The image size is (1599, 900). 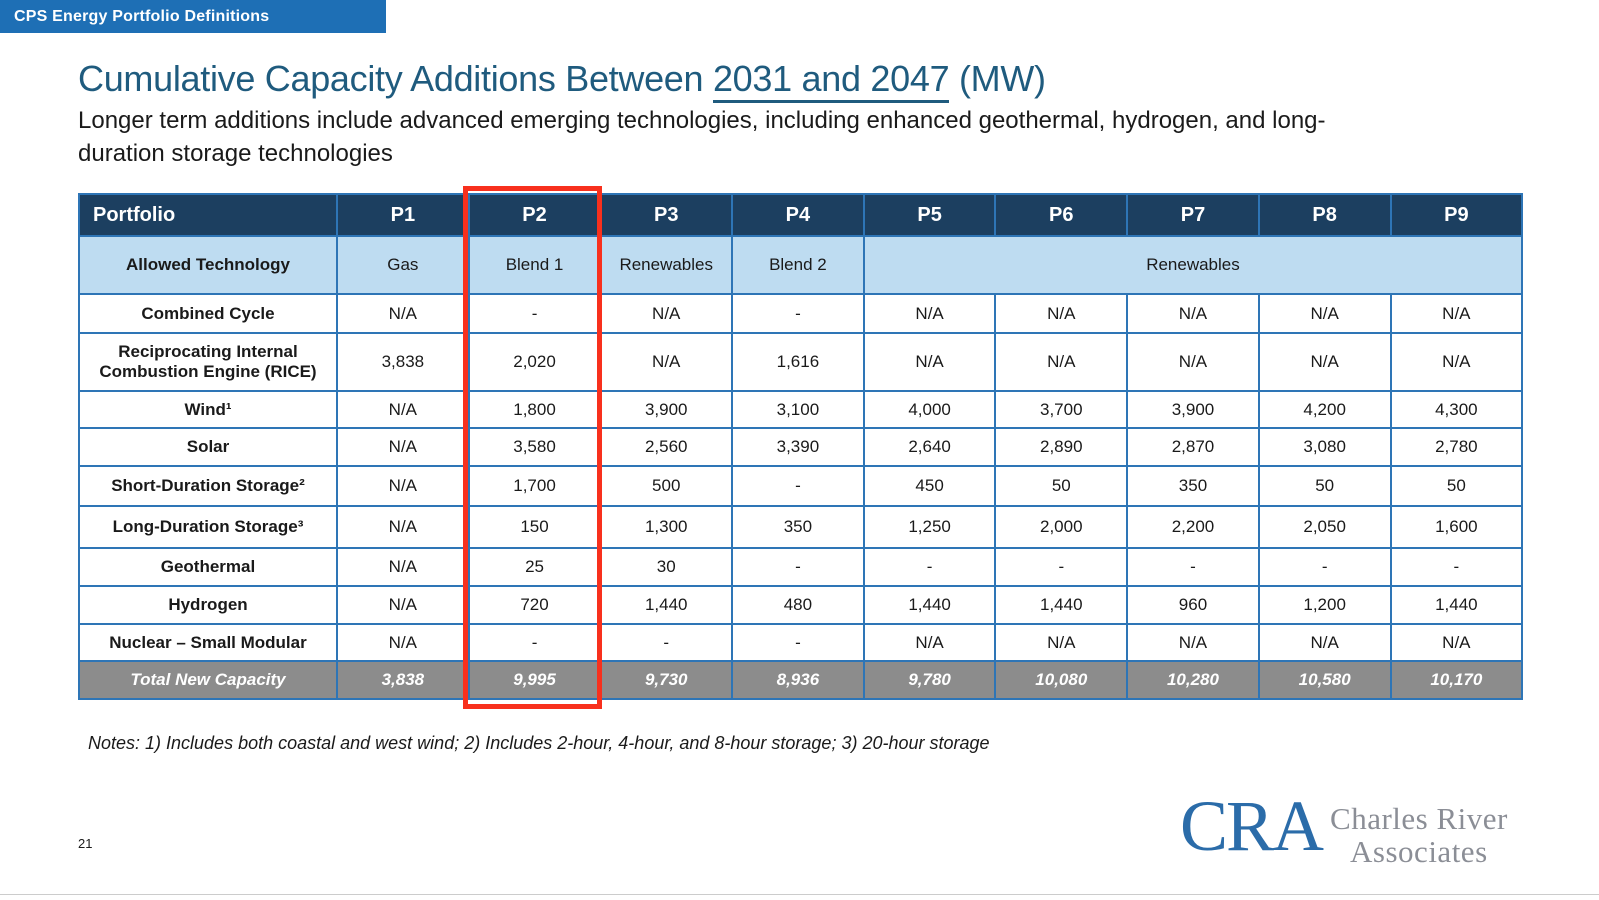 What do you see at coordinates (1061, 447) in the screenshot?
I see `value-cell: 2,890` at bounding box center [1061, 447].